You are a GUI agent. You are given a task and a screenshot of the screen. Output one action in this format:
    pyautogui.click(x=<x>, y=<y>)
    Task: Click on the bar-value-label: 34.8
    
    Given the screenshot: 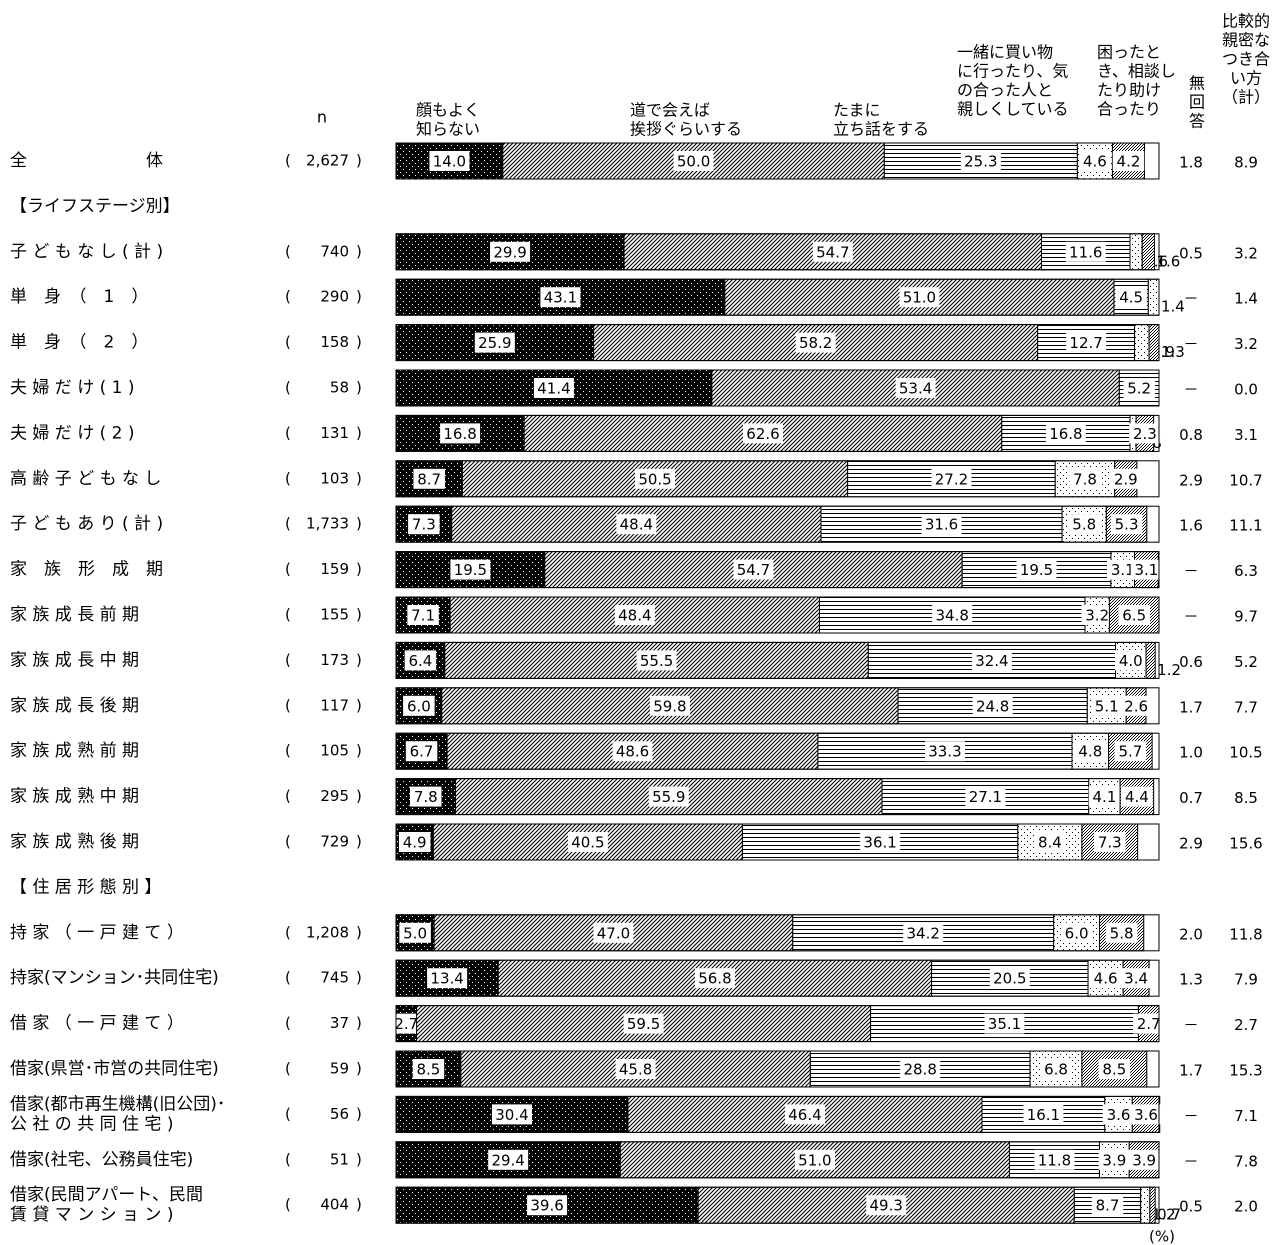 What is the action you would take?
    pyautogui.click(x=952, y=616)
    